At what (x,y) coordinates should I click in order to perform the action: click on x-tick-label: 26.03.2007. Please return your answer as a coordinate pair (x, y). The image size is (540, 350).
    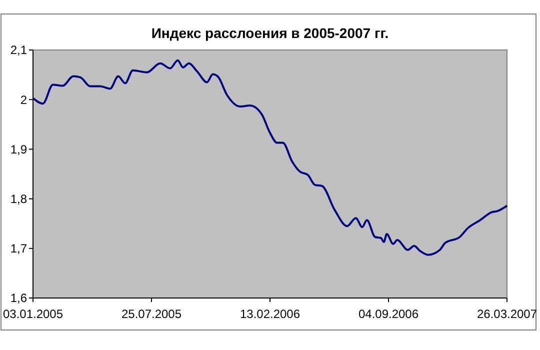
    Looking at the image, I should click on (507, 314).